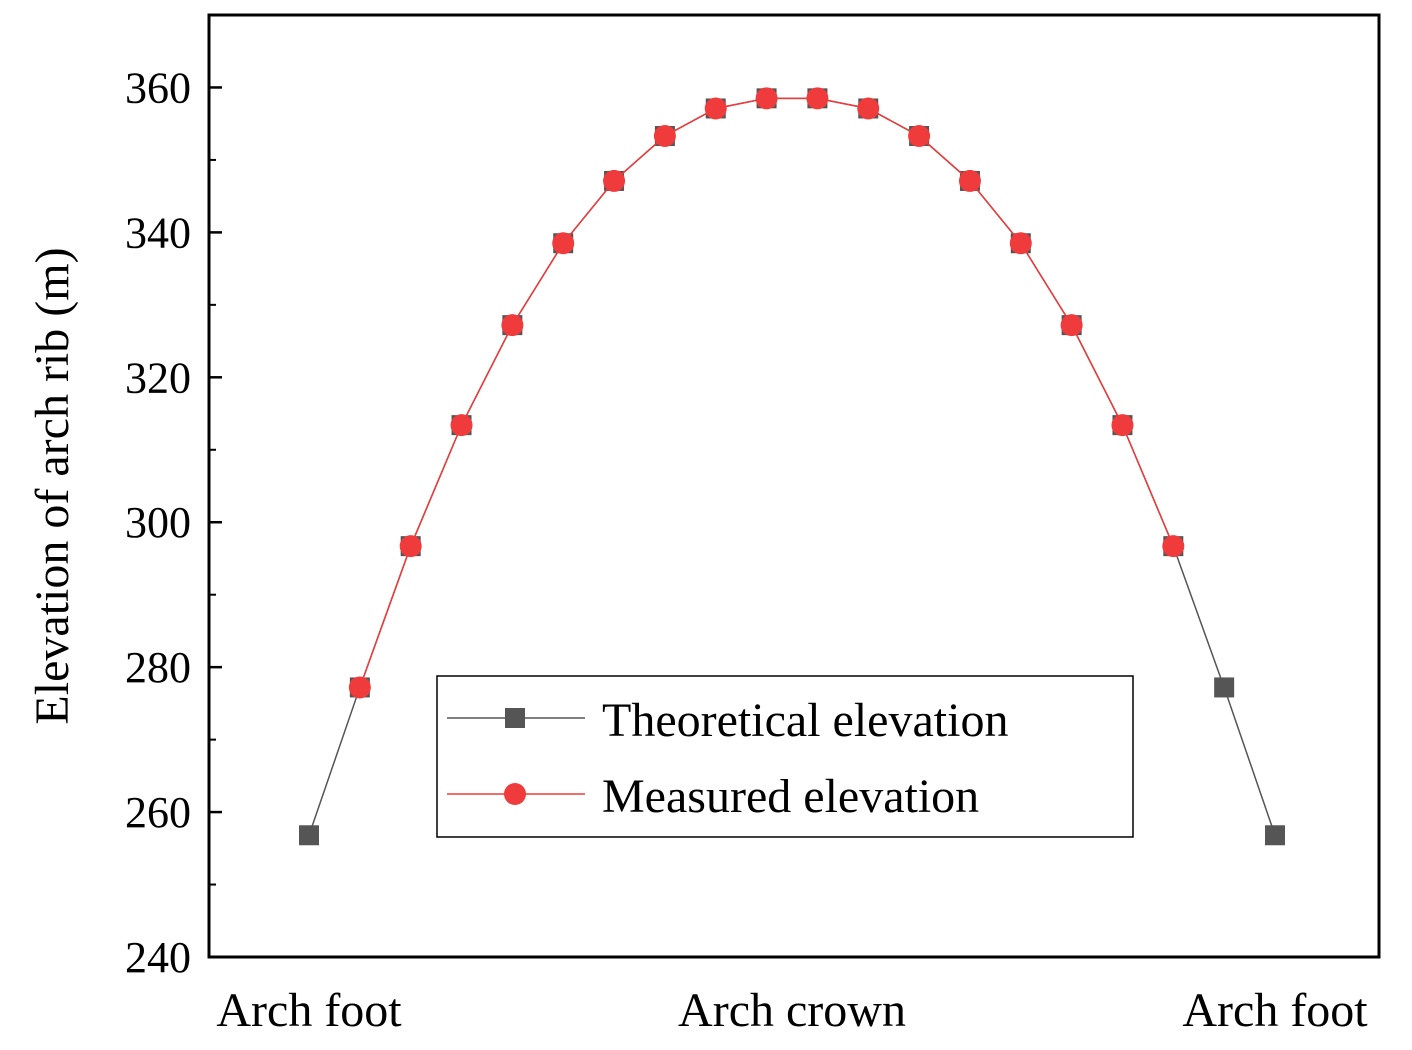 The width and height of the screenshot is (1412, 1050). What do you see at coordinates (790, 796) in the screenshot?
I see `legend-label-measured: Measured elevation` at bounding box center [790, 796].